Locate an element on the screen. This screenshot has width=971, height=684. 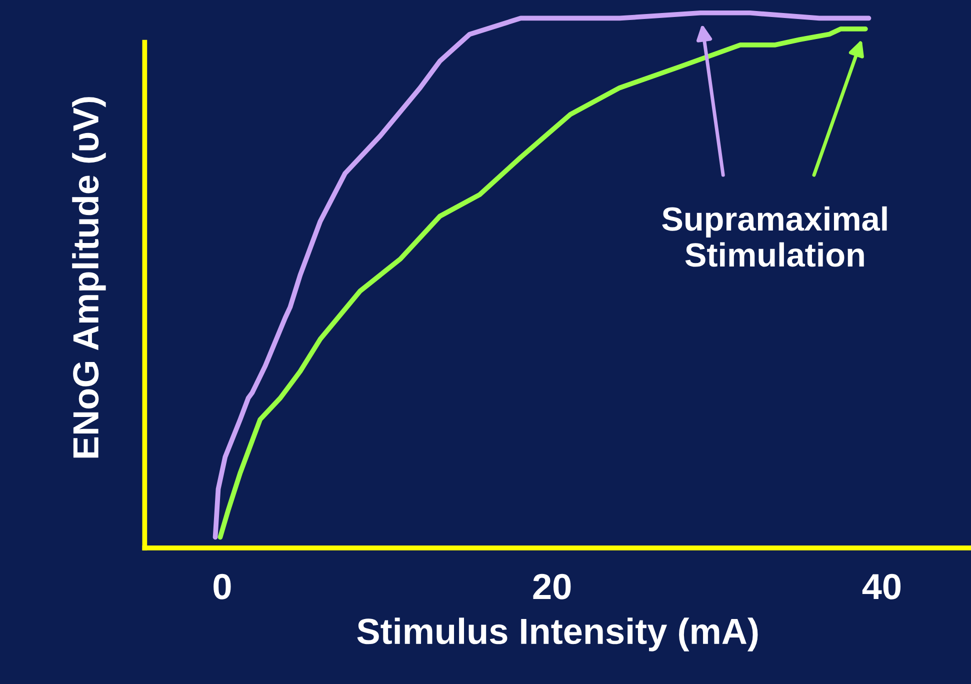
x-tick-label: 20 is located at coordinates (552, 587).